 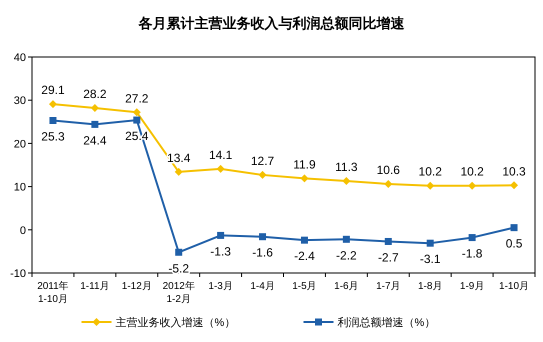 I want to click on data-label: 28.2, so click(x=95, y=93).